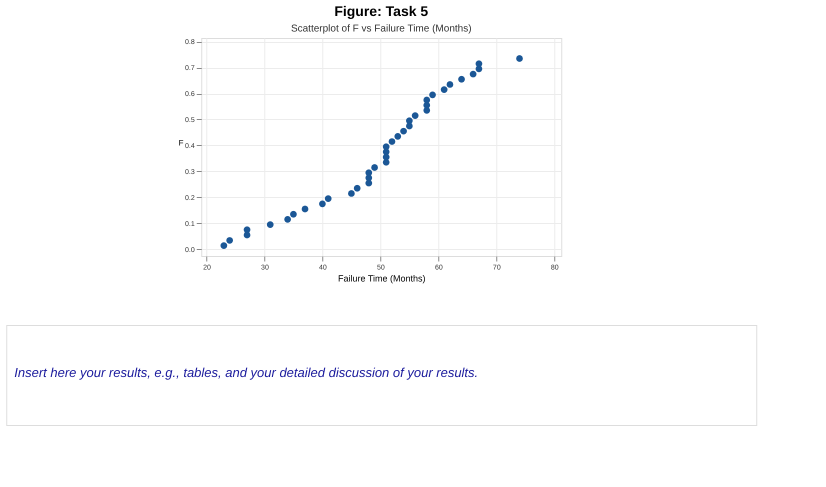  I want to click on y-axis-title: F, so click(181, 143).